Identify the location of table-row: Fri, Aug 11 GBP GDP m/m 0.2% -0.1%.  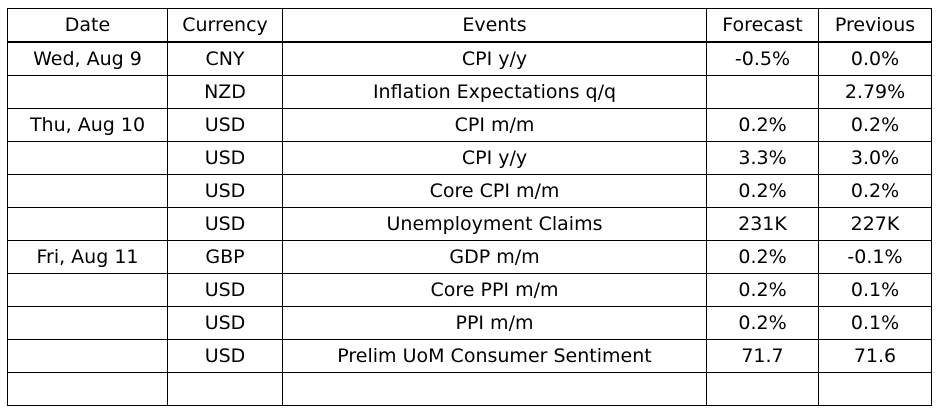
(469, 257).